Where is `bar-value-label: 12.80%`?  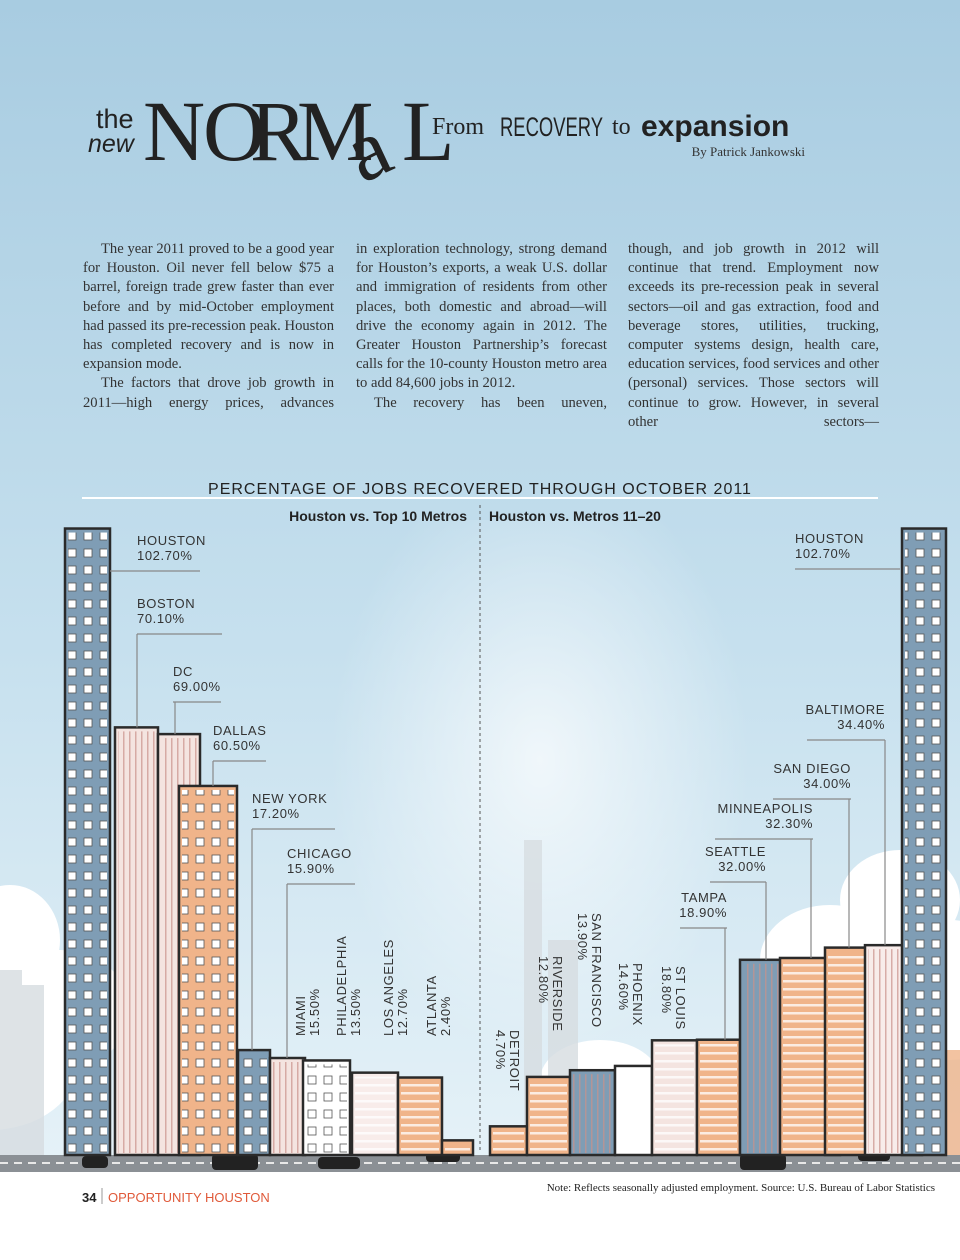 bar-value-label: 12.80% is located at coordinates (543, 980).